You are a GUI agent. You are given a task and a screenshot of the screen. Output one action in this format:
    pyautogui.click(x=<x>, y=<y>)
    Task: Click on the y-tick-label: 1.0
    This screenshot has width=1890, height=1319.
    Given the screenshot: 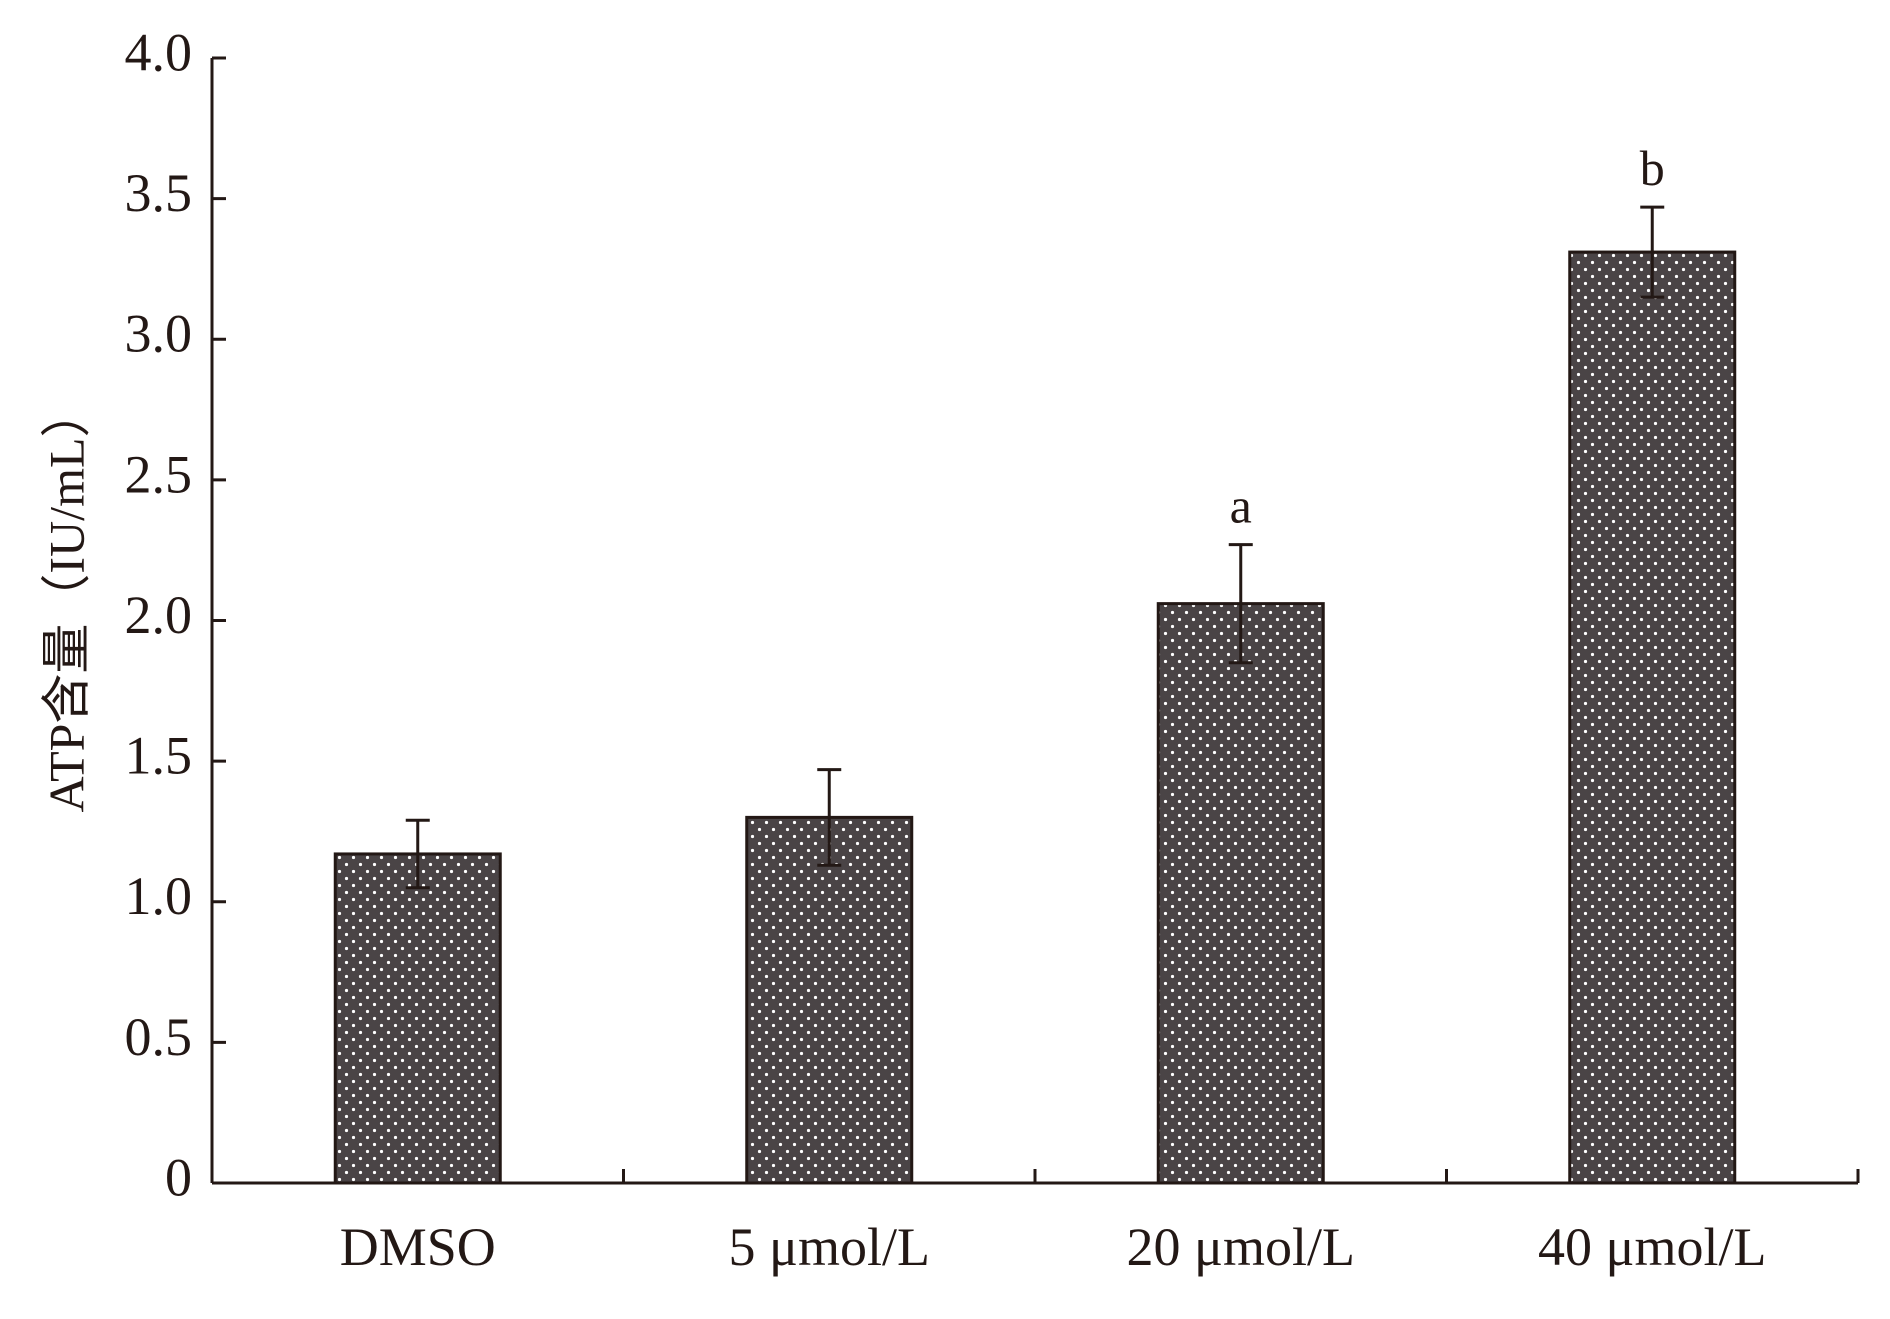 What is the action you would take?
    pyautogui.click(x=159, y=896)
    